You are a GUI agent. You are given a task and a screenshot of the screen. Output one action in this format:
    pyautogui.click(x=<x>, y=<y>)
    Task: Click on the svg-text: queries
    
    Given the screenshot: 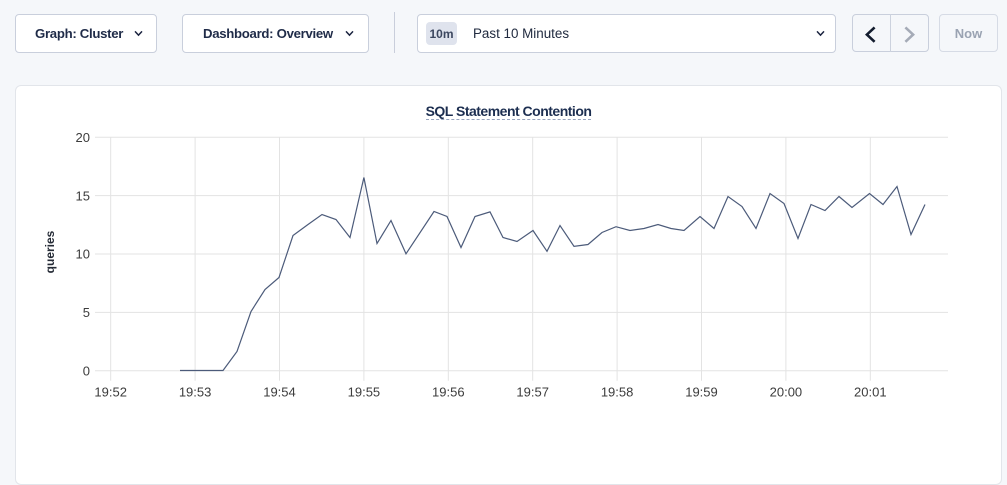 What is the action you would take?
    pyautogui.click(x=50, y=251)
    